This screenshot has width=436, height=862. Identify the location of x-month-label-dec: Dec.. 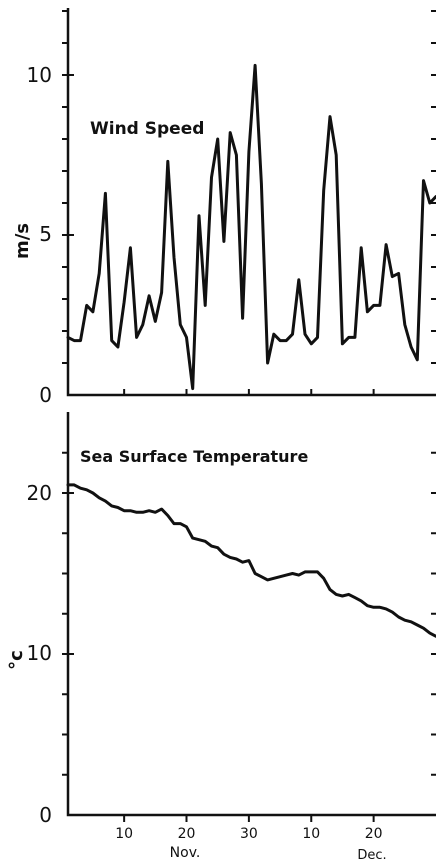
(371, 855).